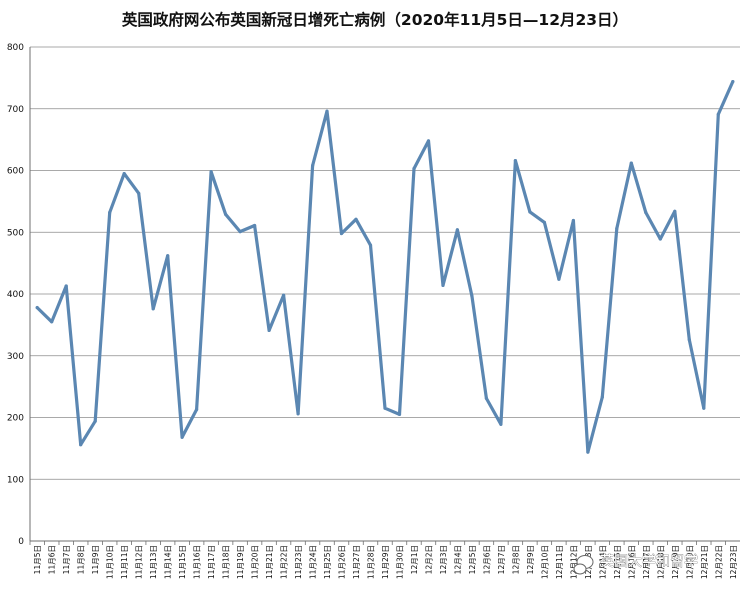 The image size is (751, 595). I want to click on watermark-text: 英国大学和留学, so click(649, 561).